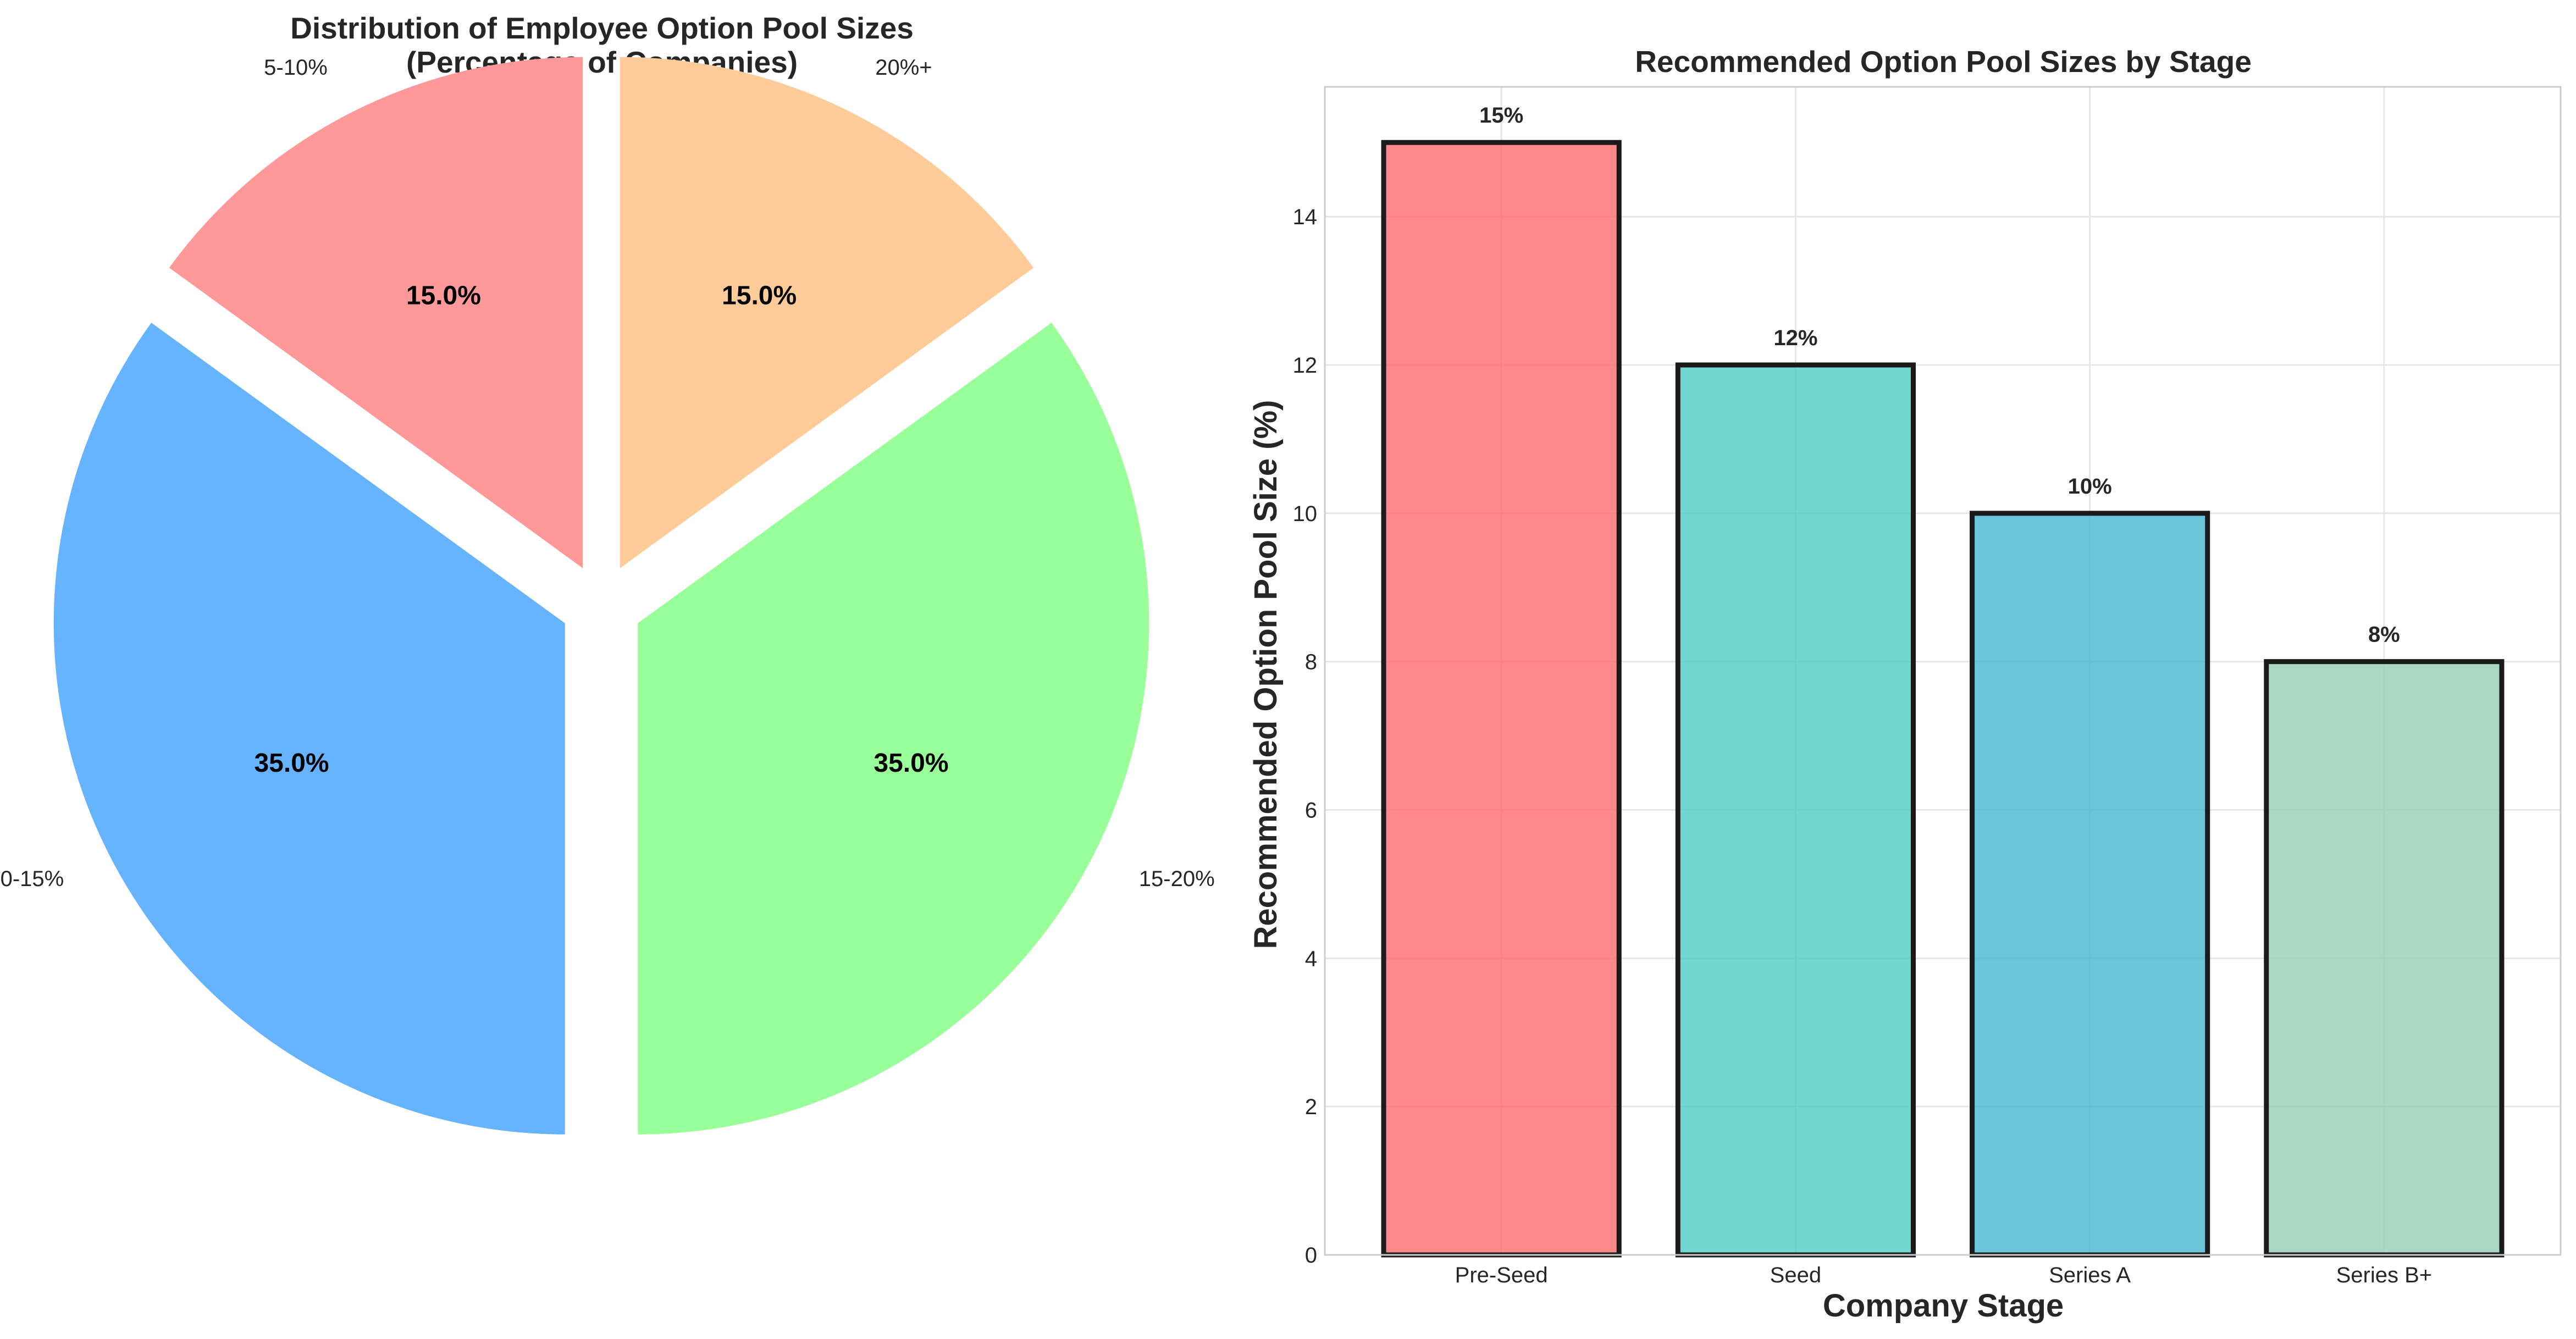 This screenshot has width=2576, height=1339. What do you see at coordinates (2090, 884) in the screenshot?
I see `bar-series-a` at bounding box center [2090, 884].